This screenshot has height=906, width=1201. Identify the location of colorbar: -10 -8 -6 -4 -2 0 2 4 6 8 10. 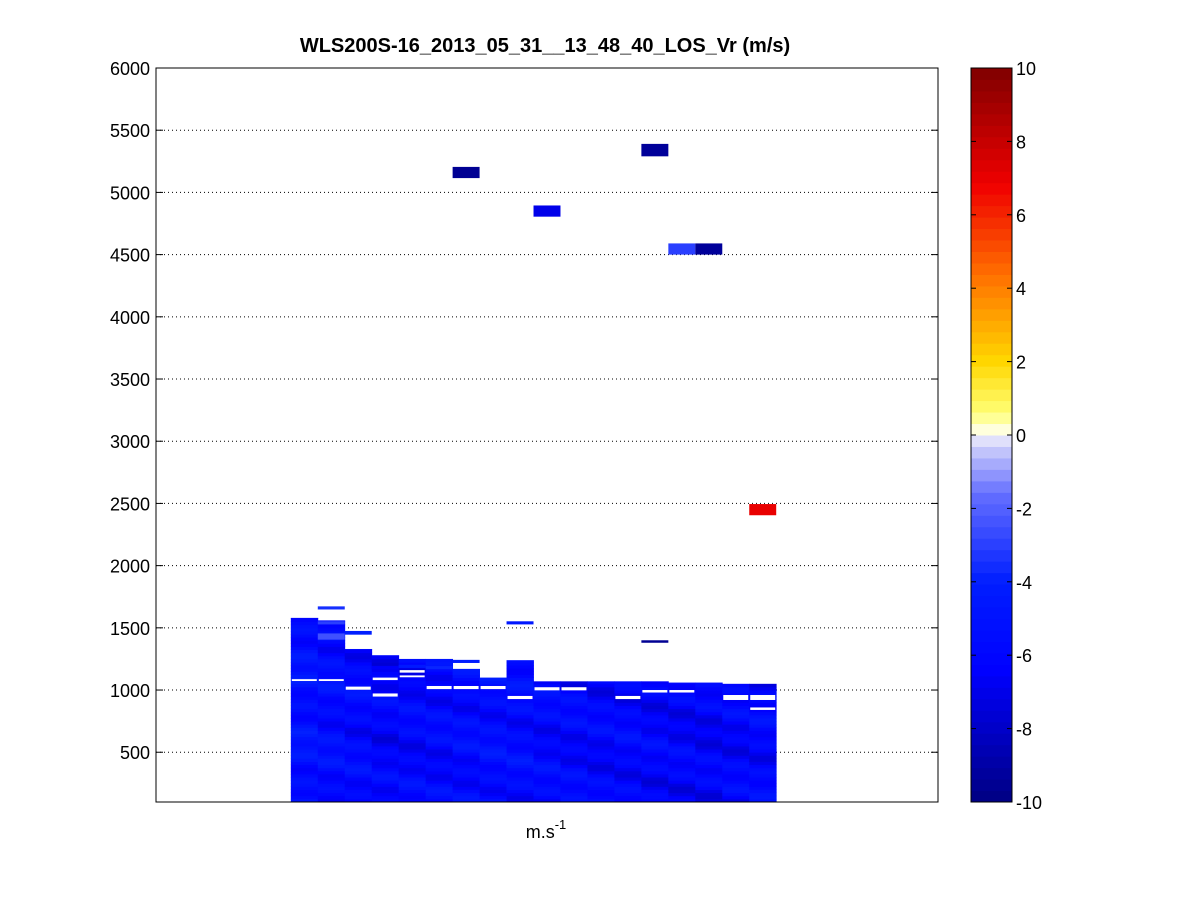
(1006, 436).